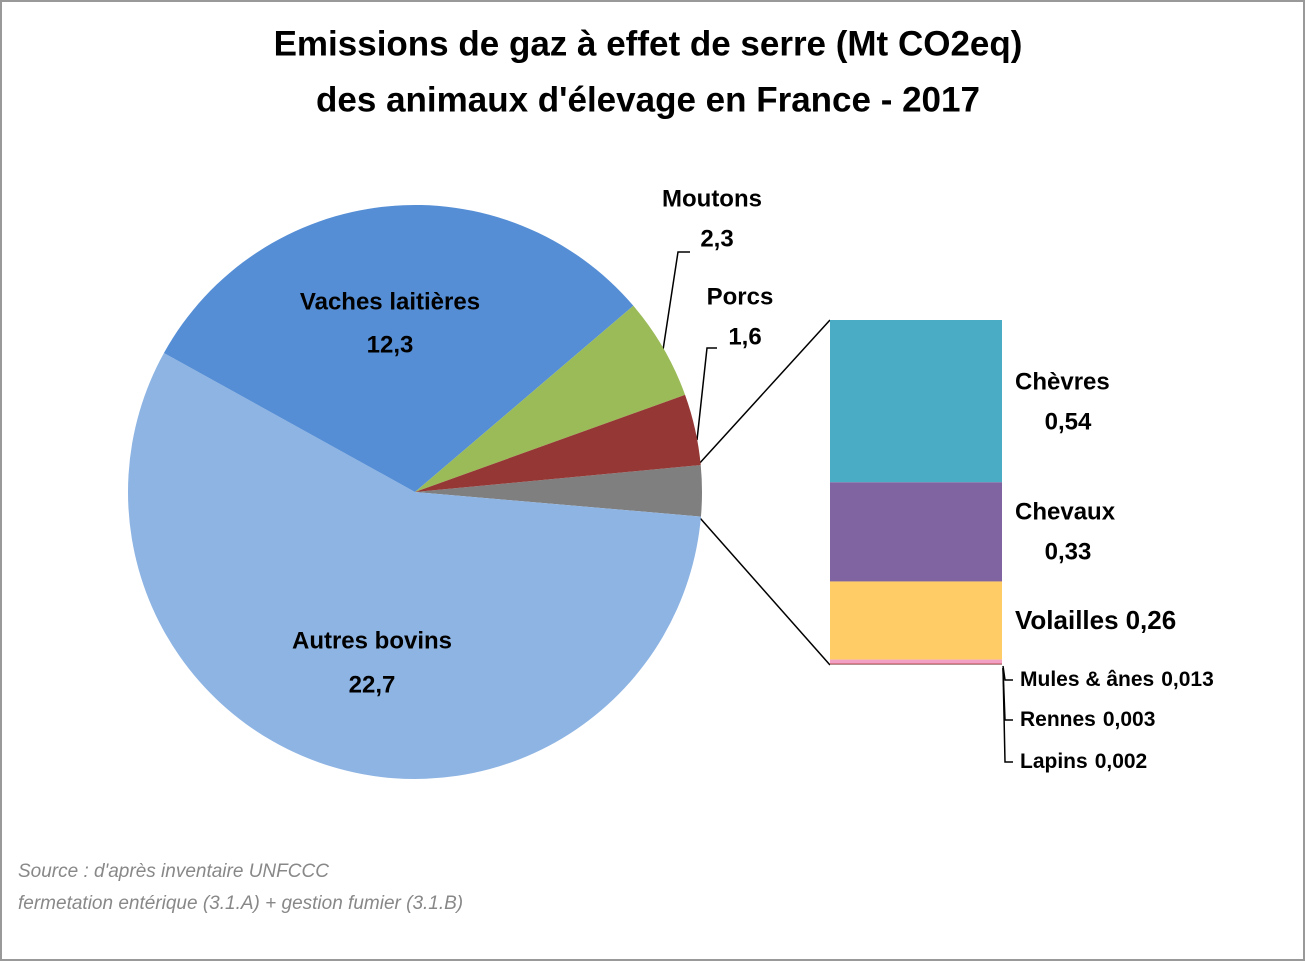 This screenshot has width=1306, height=962. I want to click on bar-value: 0,013, so click(1187, 679).